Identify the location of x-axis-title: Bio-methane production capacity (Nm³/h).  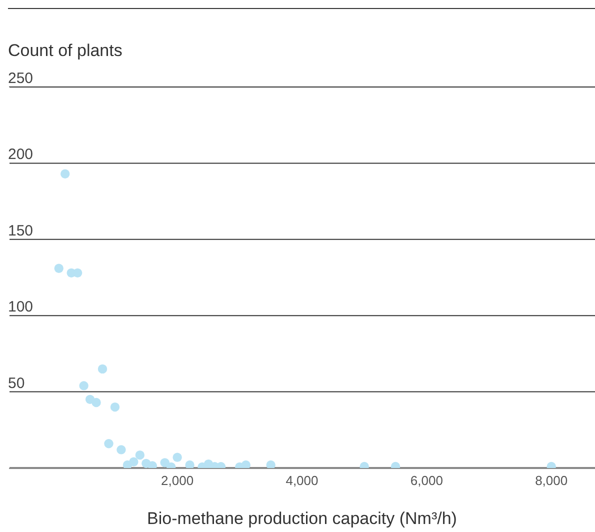
(302, 518).